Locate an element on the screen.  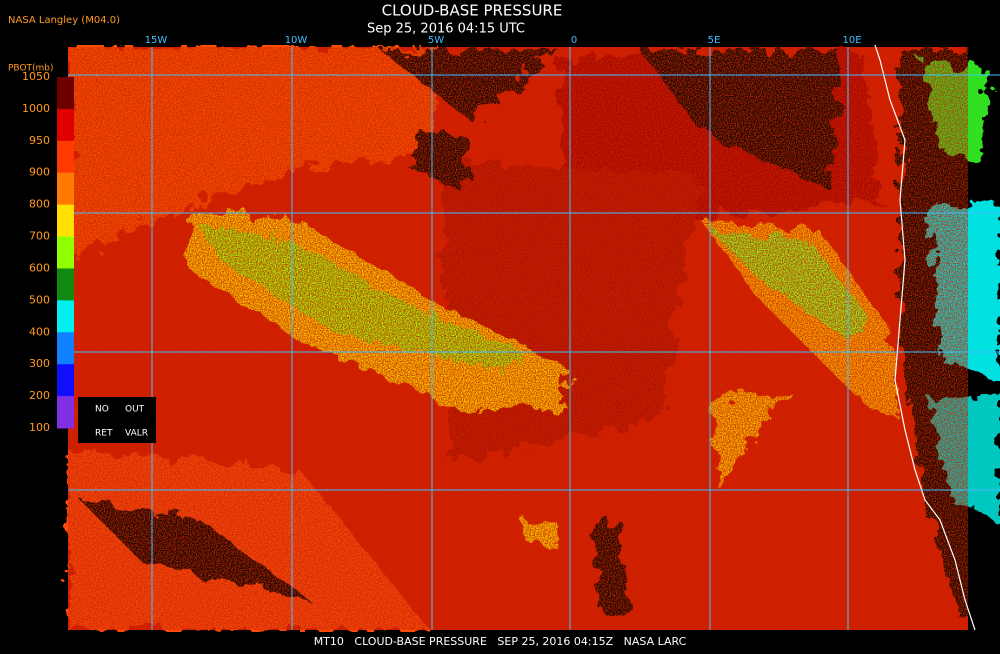
status-label: OUT is located at coordinates (135, 410).